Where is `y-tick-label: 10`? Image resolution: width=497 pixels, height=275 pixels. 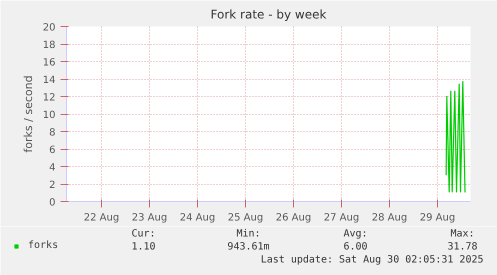 y-tick-label: 10 is located at coordinates (49, 115).